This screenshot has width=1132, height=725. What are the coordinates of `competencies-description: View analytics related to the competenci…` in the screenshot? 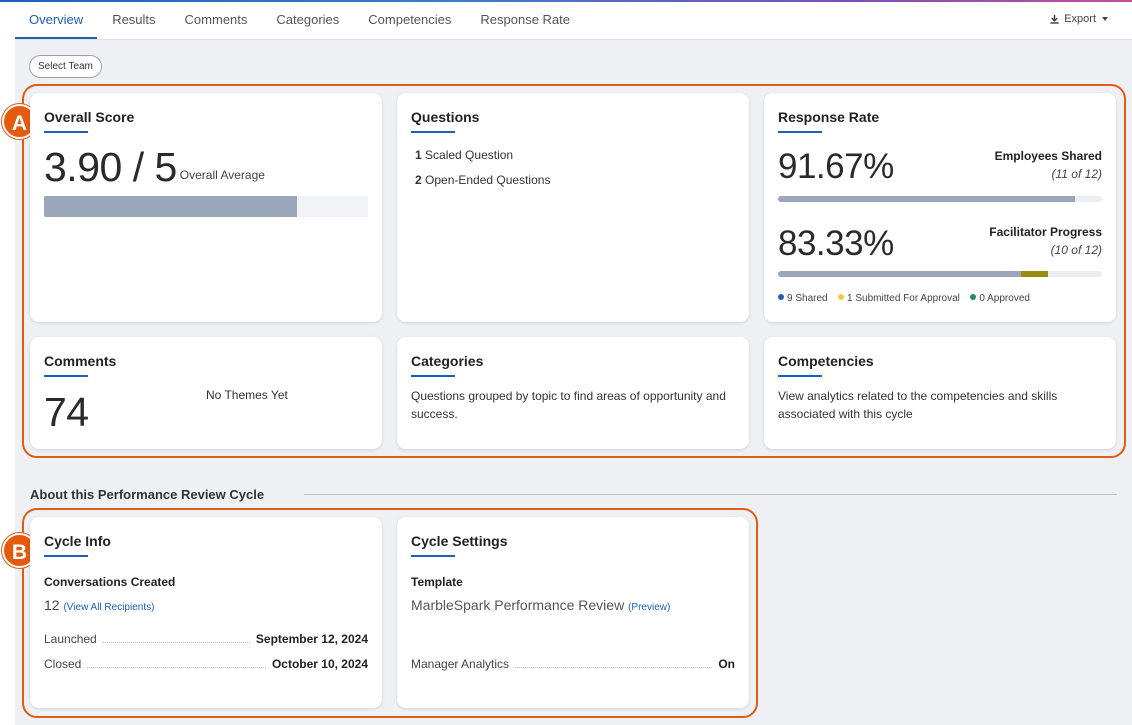 It's located at (918, 405).